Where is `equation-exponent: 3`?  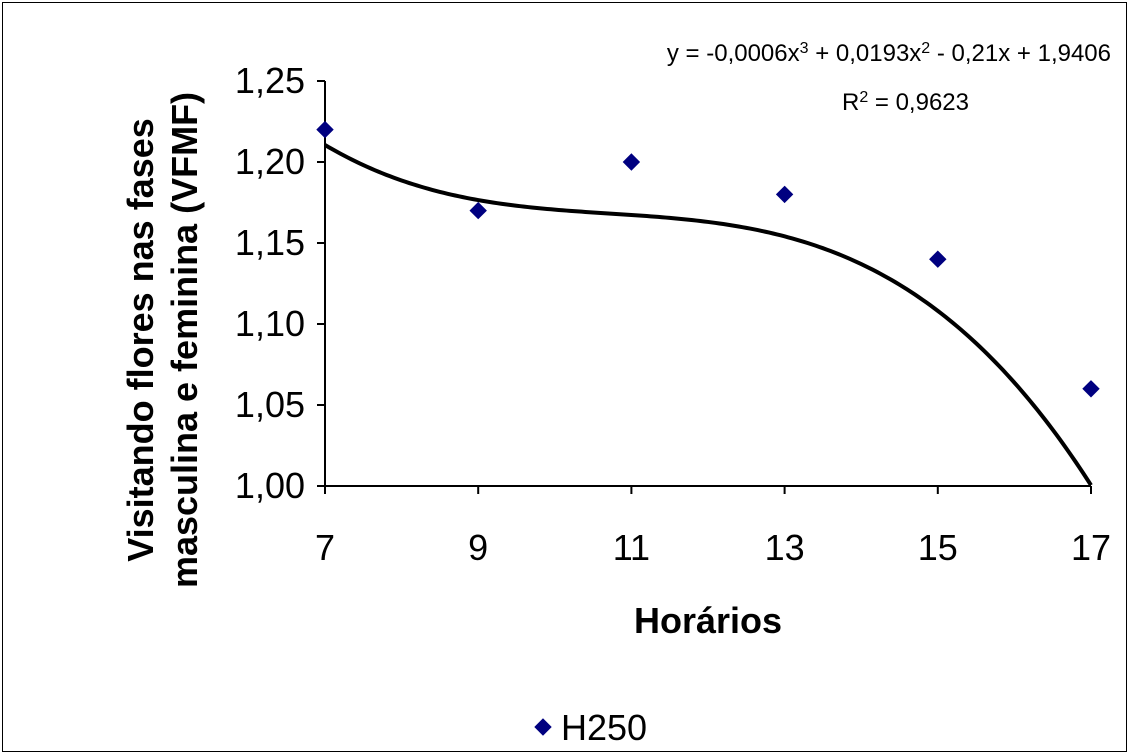
equation-exponent: 3 is located at coordinates (804, 48).